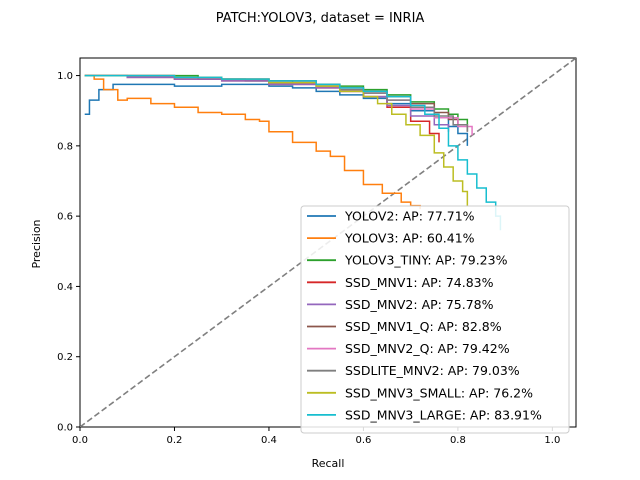 The width and height of the screenshot is (640, 480). Describe the element at coordinates (409, 216) in the screenshot. I see `legend-entry: YOLOV2: AP: 77.71%` at that location.